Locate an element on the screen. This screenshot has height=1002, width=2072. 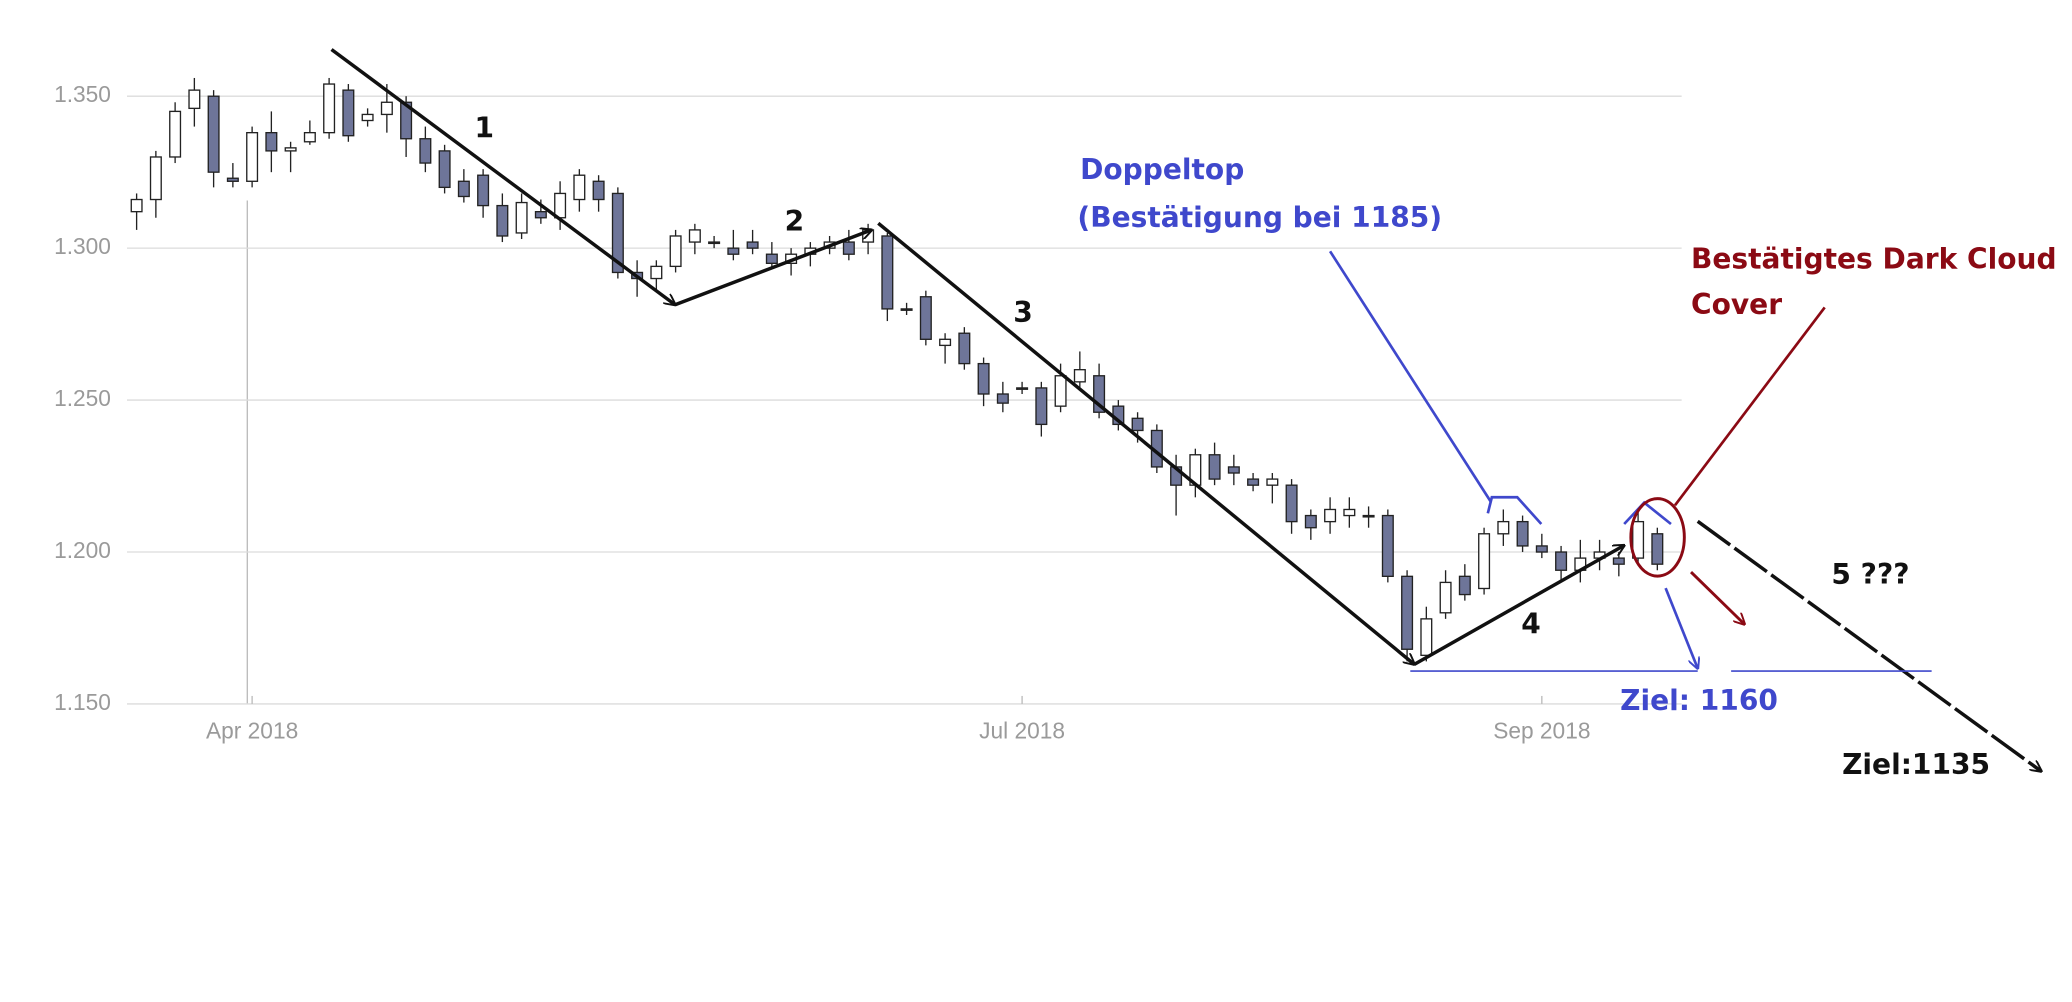
note: Cover is located at coordinates (1736, 304).